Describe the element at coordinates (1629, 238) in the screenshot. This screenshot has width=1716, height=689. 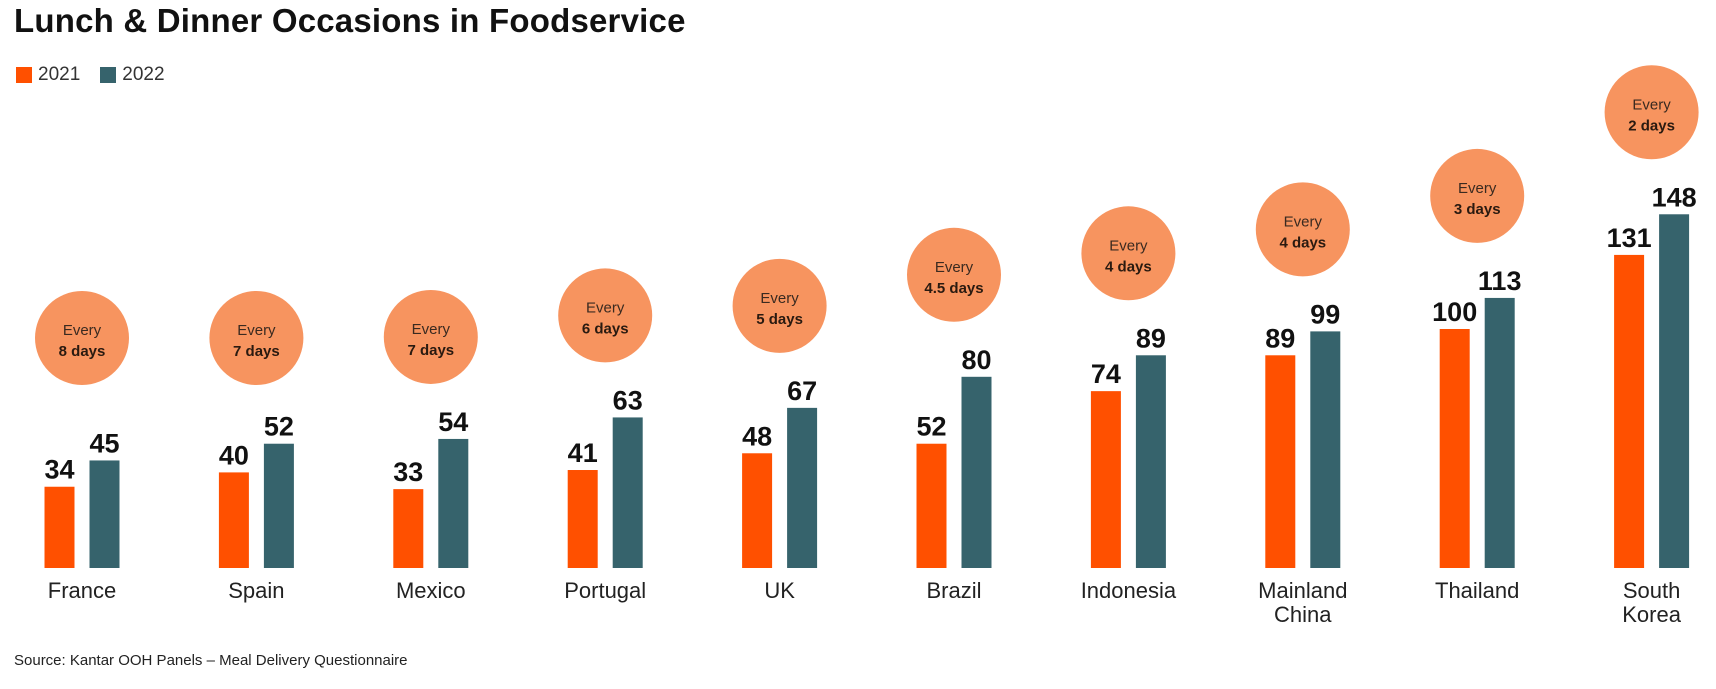
I see `value-label-2021-south-korea: 131` at that location.